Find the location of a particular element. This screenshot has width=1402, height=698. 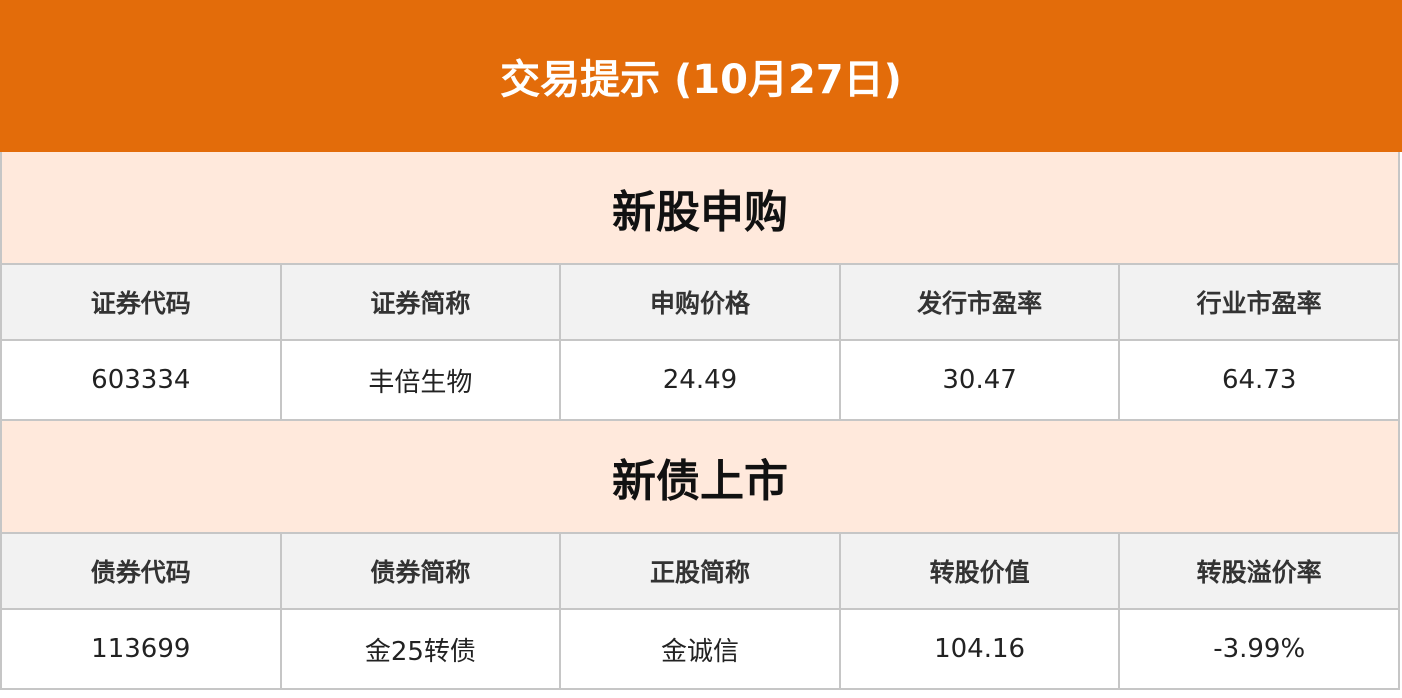

column-header: 申购价格 is located at coordinates (700, 302).